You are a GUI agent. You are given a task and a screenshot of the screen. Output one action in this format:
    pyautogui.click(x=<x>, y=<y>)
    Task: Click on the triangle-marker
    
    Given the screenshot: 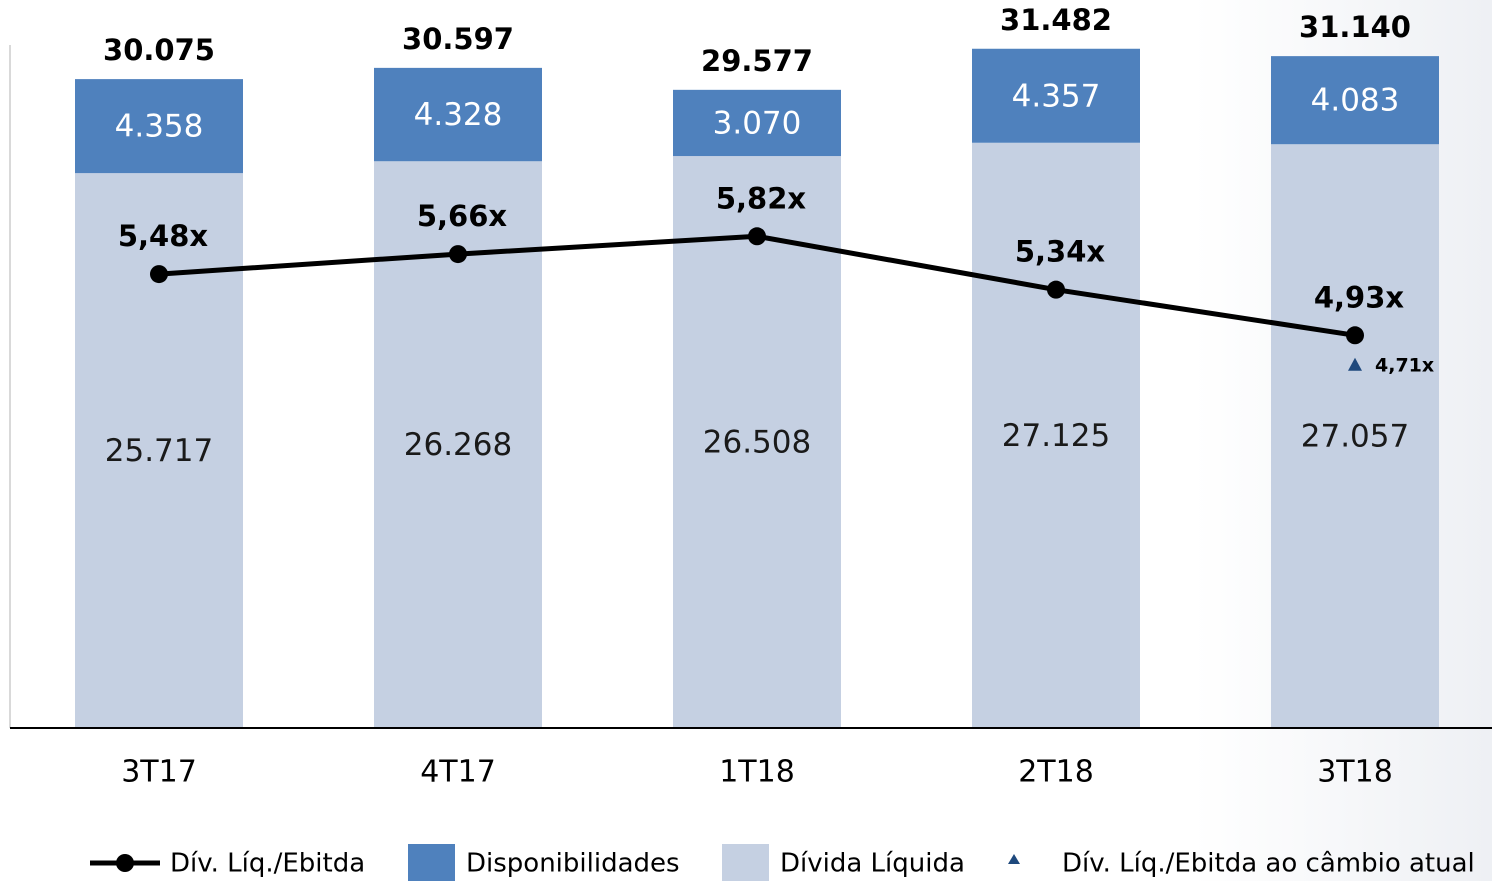 What is the action you would take?
    pyautogui.click(x=1355, y=364)
    